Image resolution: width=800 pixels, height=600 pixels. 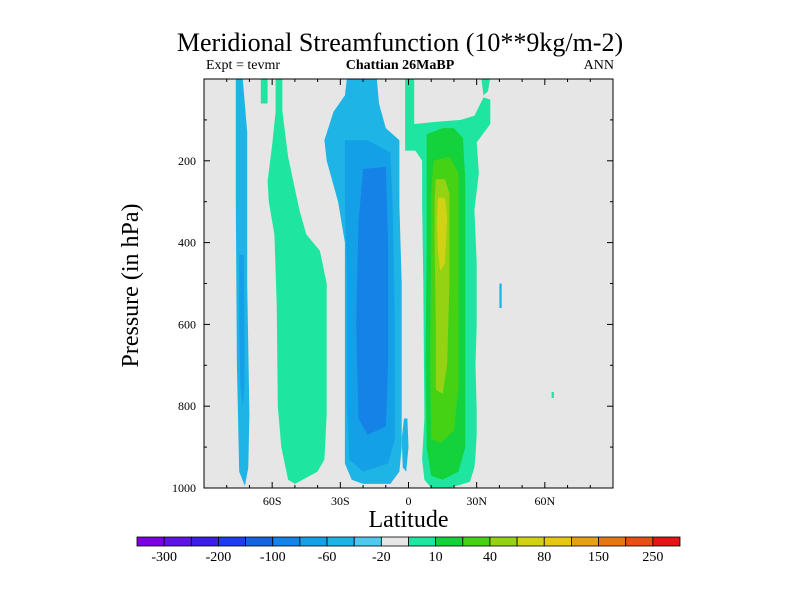 What do you see at coordinates (598, 65) in the screenshot?
I see `season-label: ANN` at bounding box center [598, 65].